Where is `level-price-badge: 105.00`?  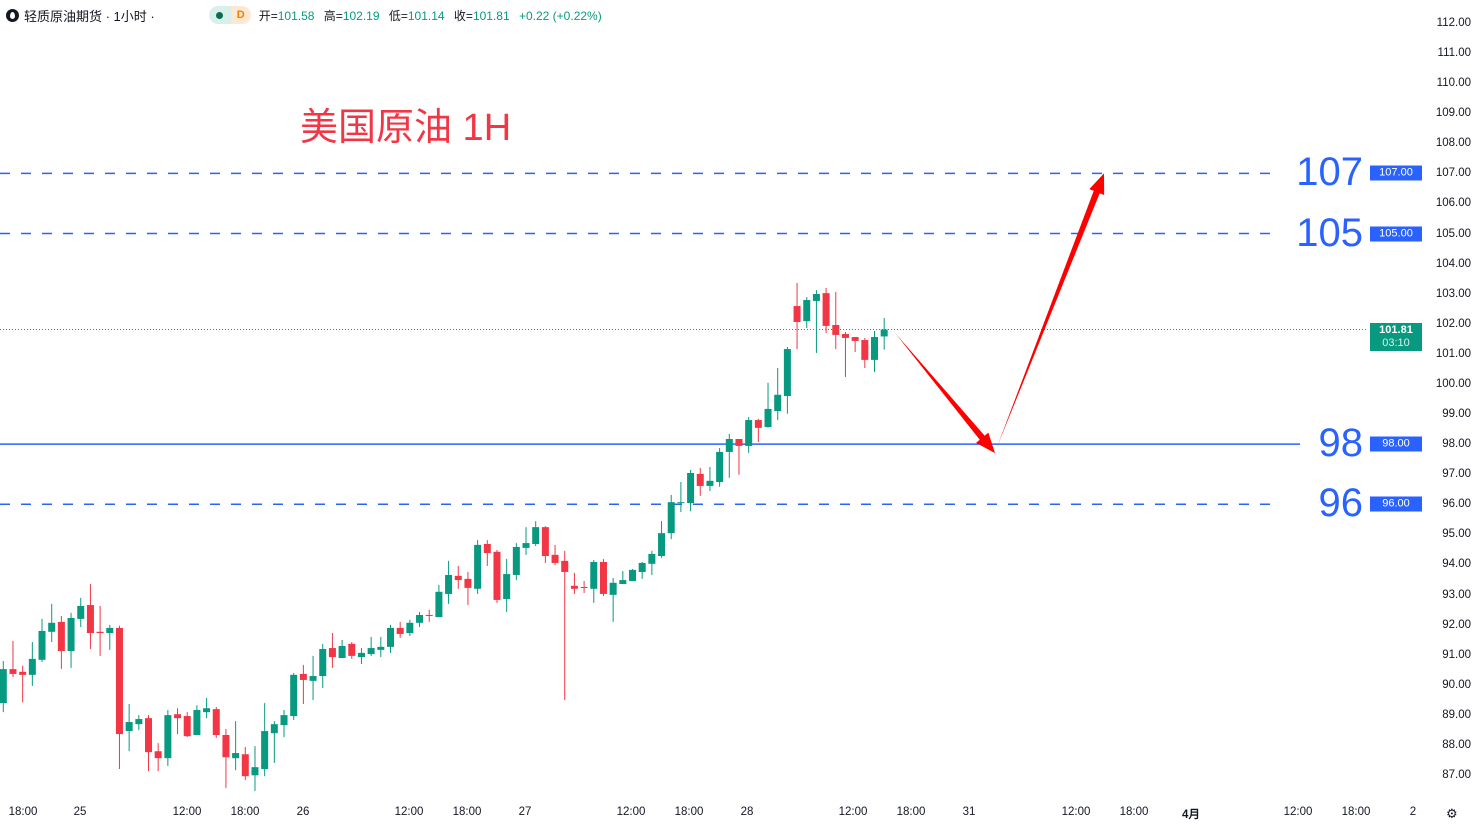
level-price-badge: 105.00 is located at coordinates (1396, 234).